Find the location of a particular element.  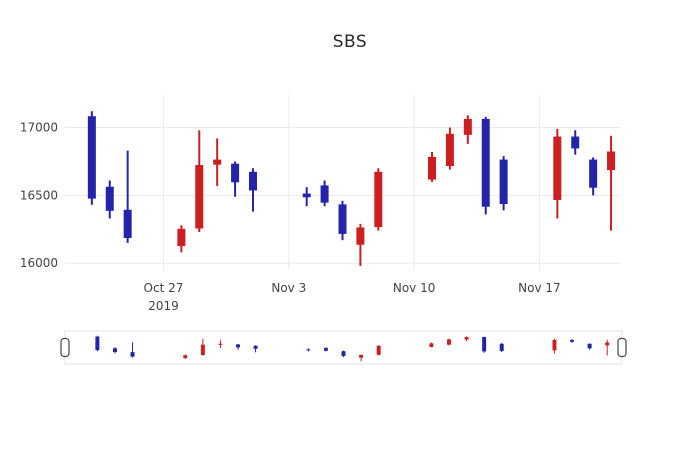

y-tick-label: 17000 is located at coordinates (39, 128).